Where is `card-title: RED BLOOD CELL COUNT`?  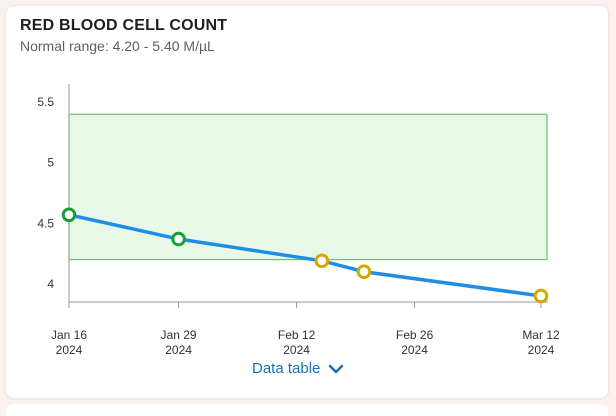
card-title: RED BLOOD CELL COUNT is located at coordinates (124, 25).